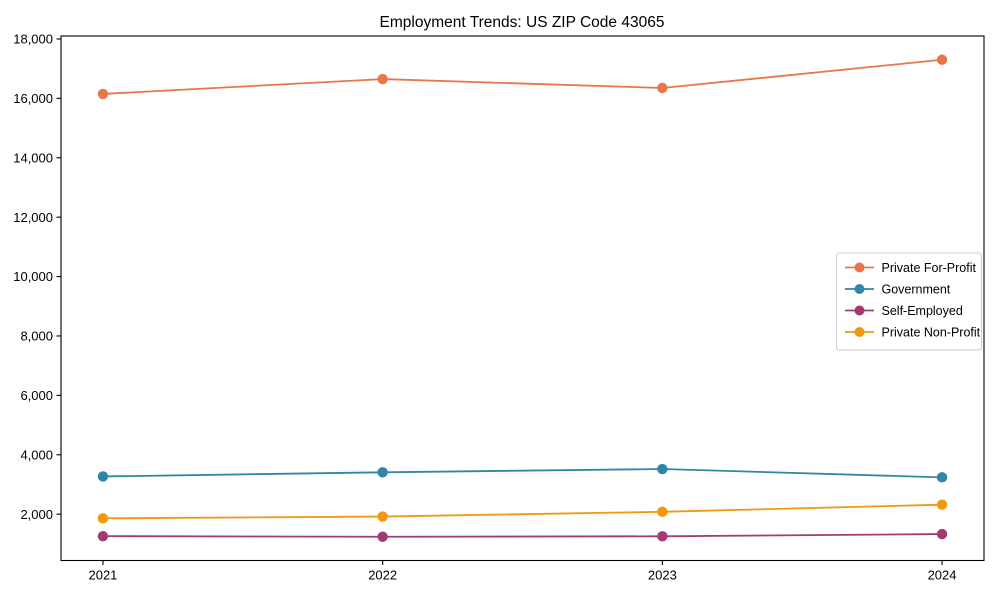 The height and width of the screenshot is (600, 1000). Describe the element at coordinates (36, 395) in the screenshot. I see `y-tick-label: 6,000` at that location.